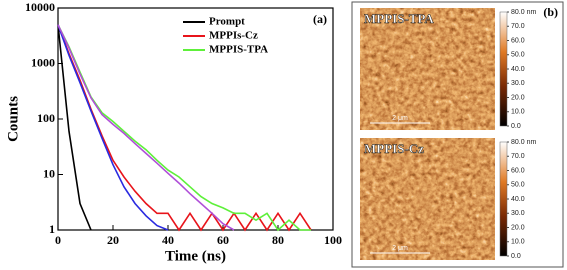  I want to click on x-tick-label: 100, so click(333, 240).